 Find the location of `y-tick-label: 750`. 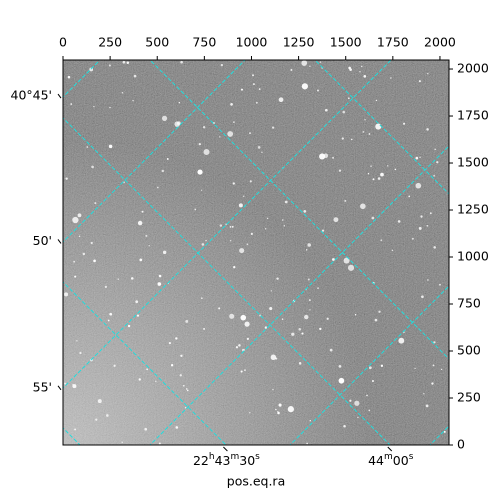

y-tick-label: 750 is located at coordinates (469, 303).